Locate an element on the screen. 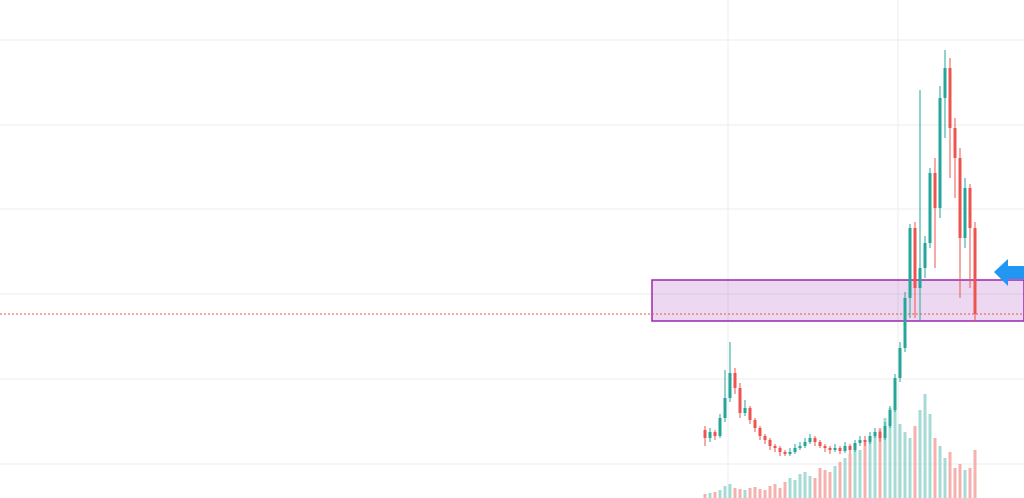  arrow-icon is located at coordinates (1009, 272).